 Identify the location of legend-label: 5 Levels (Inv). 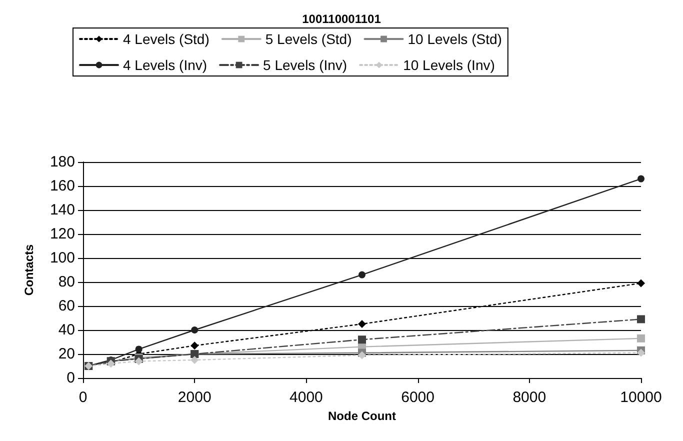
(305, 65).